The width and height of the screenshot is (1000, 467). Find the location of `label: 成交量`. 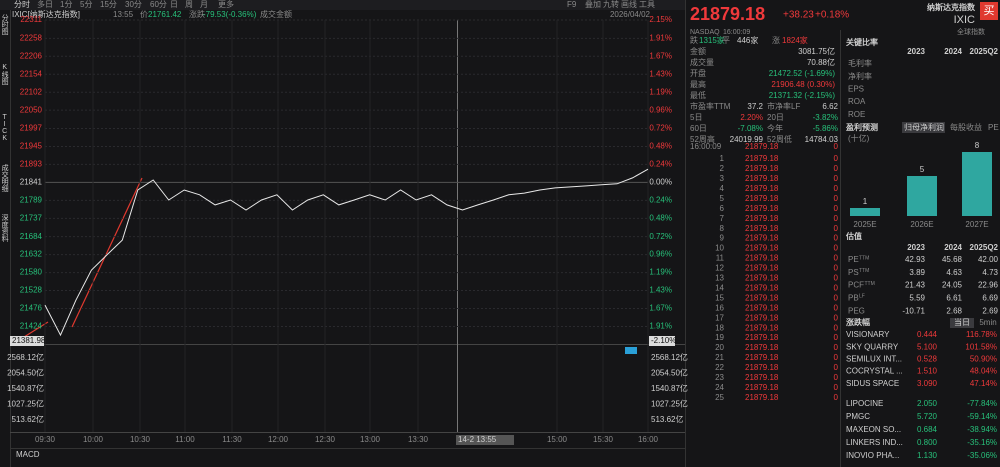

label: 成交量 is located at coordinates (702, 62).